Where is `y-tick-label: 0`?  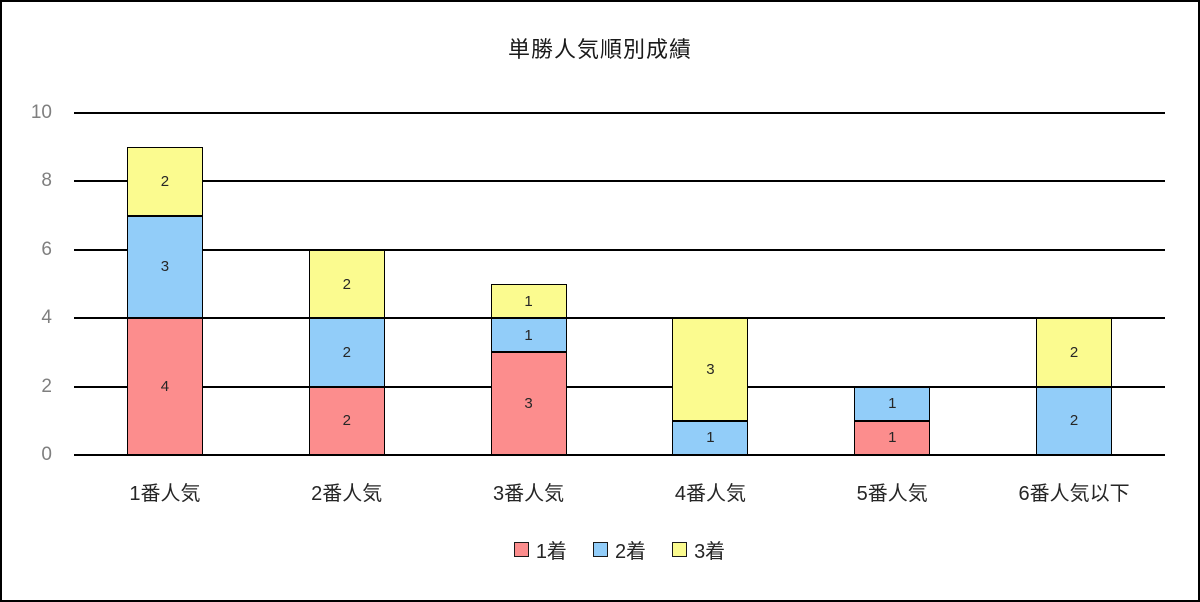
y-tick-label: 0 is located at coordinates (46, 454).